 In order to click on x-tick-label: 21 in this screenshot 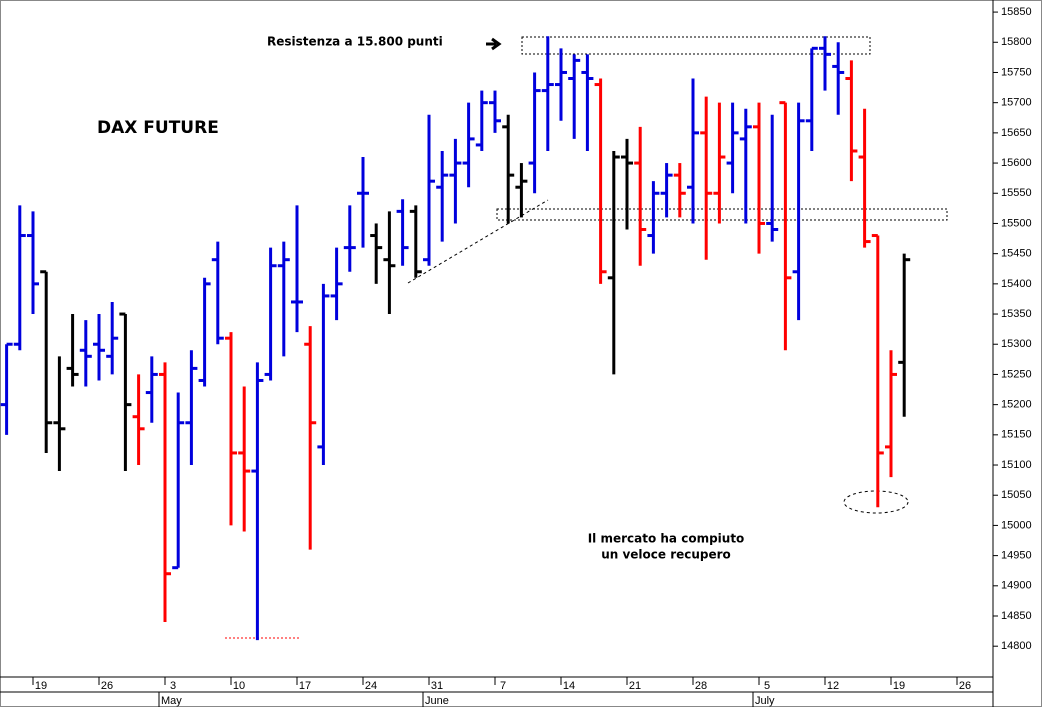, I will do `click(635, 686)`.